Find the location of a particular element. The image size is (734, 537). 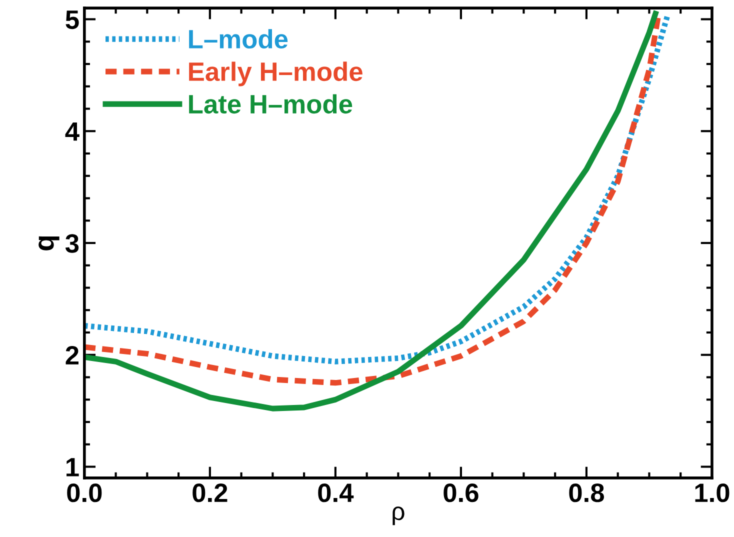

x-axis-title: ρ is located at coordinates (398, 516).